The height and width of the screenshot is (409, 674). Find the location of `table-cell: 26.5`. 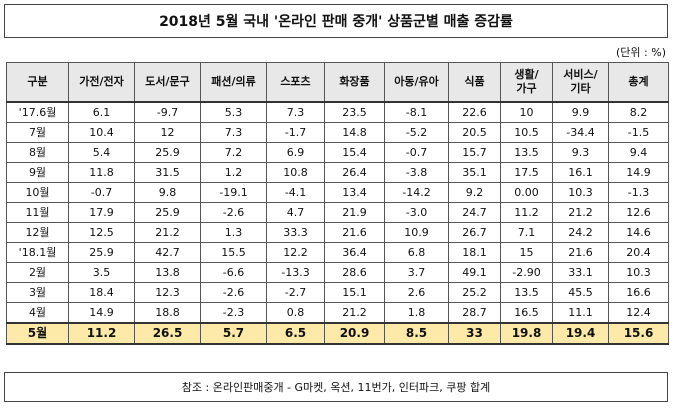

table-cell: 26.5 is located at coordinates (167, 333).